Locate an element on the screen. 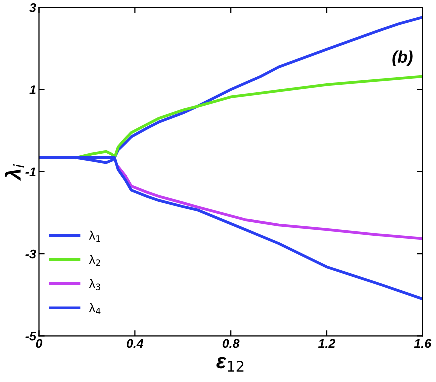 The image size is (436, 382). legend-label: λ$_{2}$ is located at coordinates (94, 260).